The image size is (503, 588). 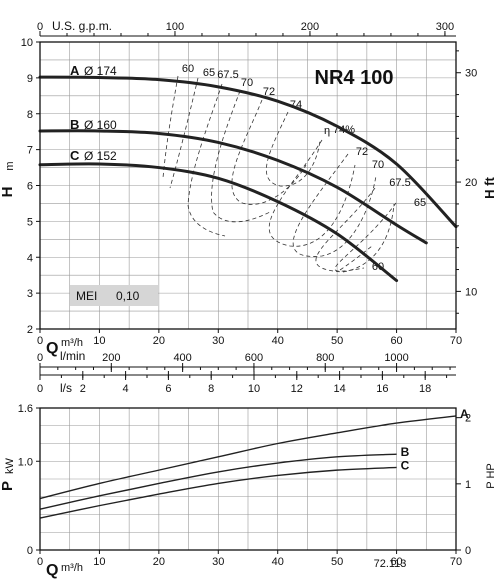 I want to click on y-tick-label: 5, so click(x=30, y=222).